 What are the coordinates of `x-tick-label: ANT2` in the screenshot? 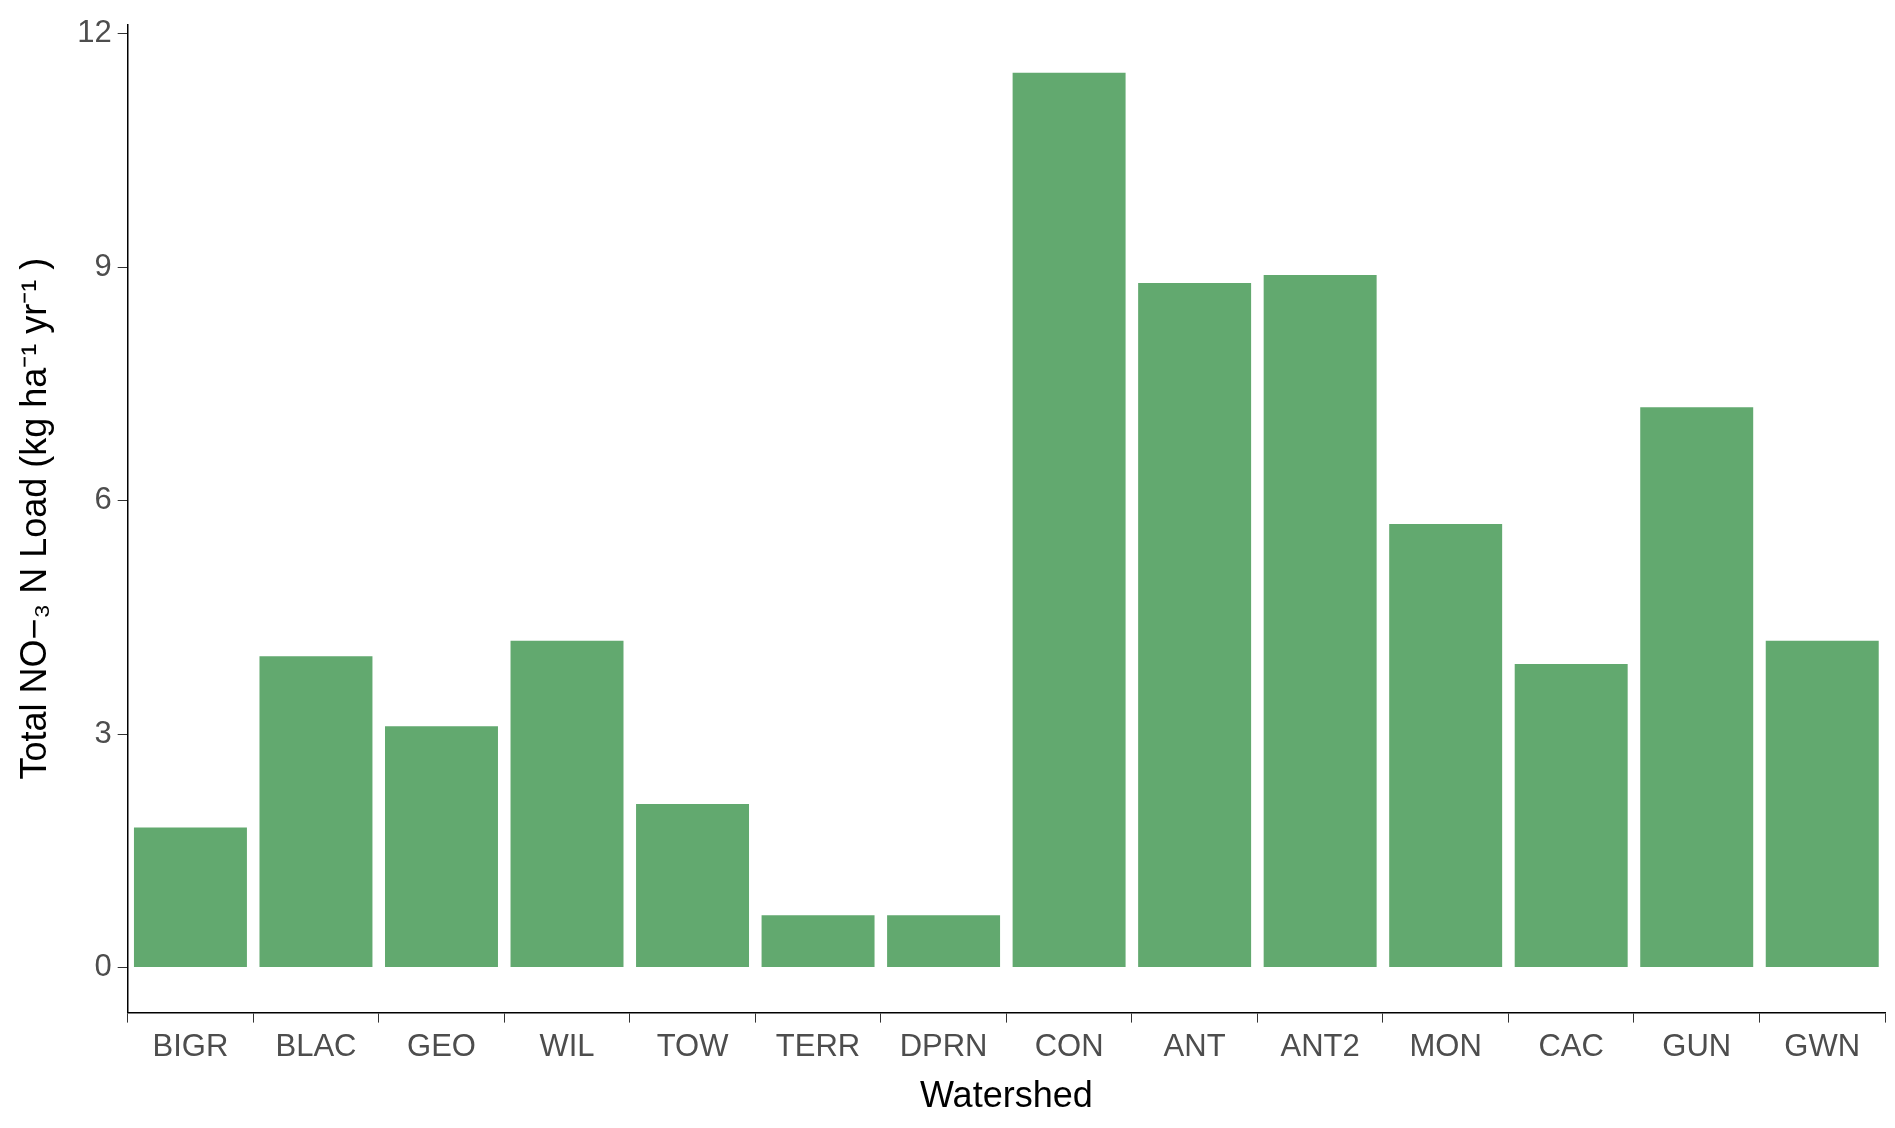 It's located at (1320, 1045).